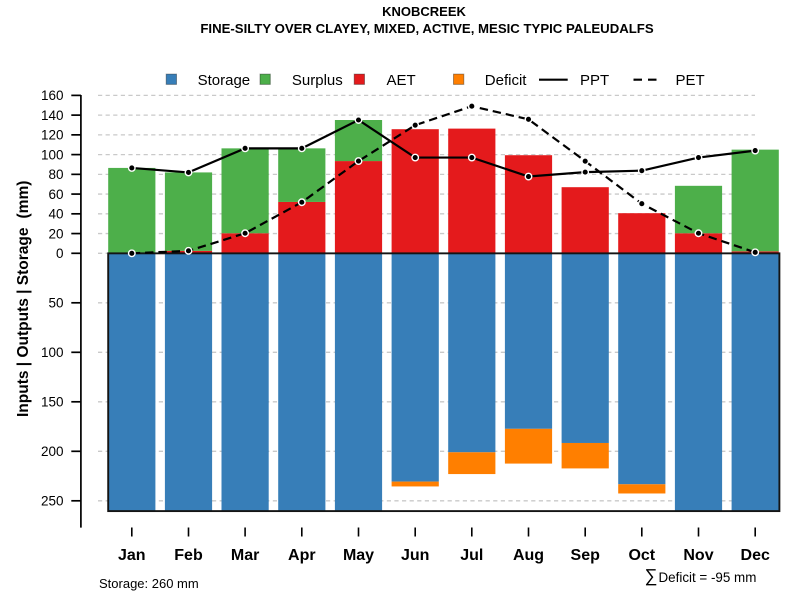 This screenshot has height=605, width=800. What do you see at coordinates (586, 555) in the screenshot?
I see `svg-text: Sep` at bounding box center [586, 555].